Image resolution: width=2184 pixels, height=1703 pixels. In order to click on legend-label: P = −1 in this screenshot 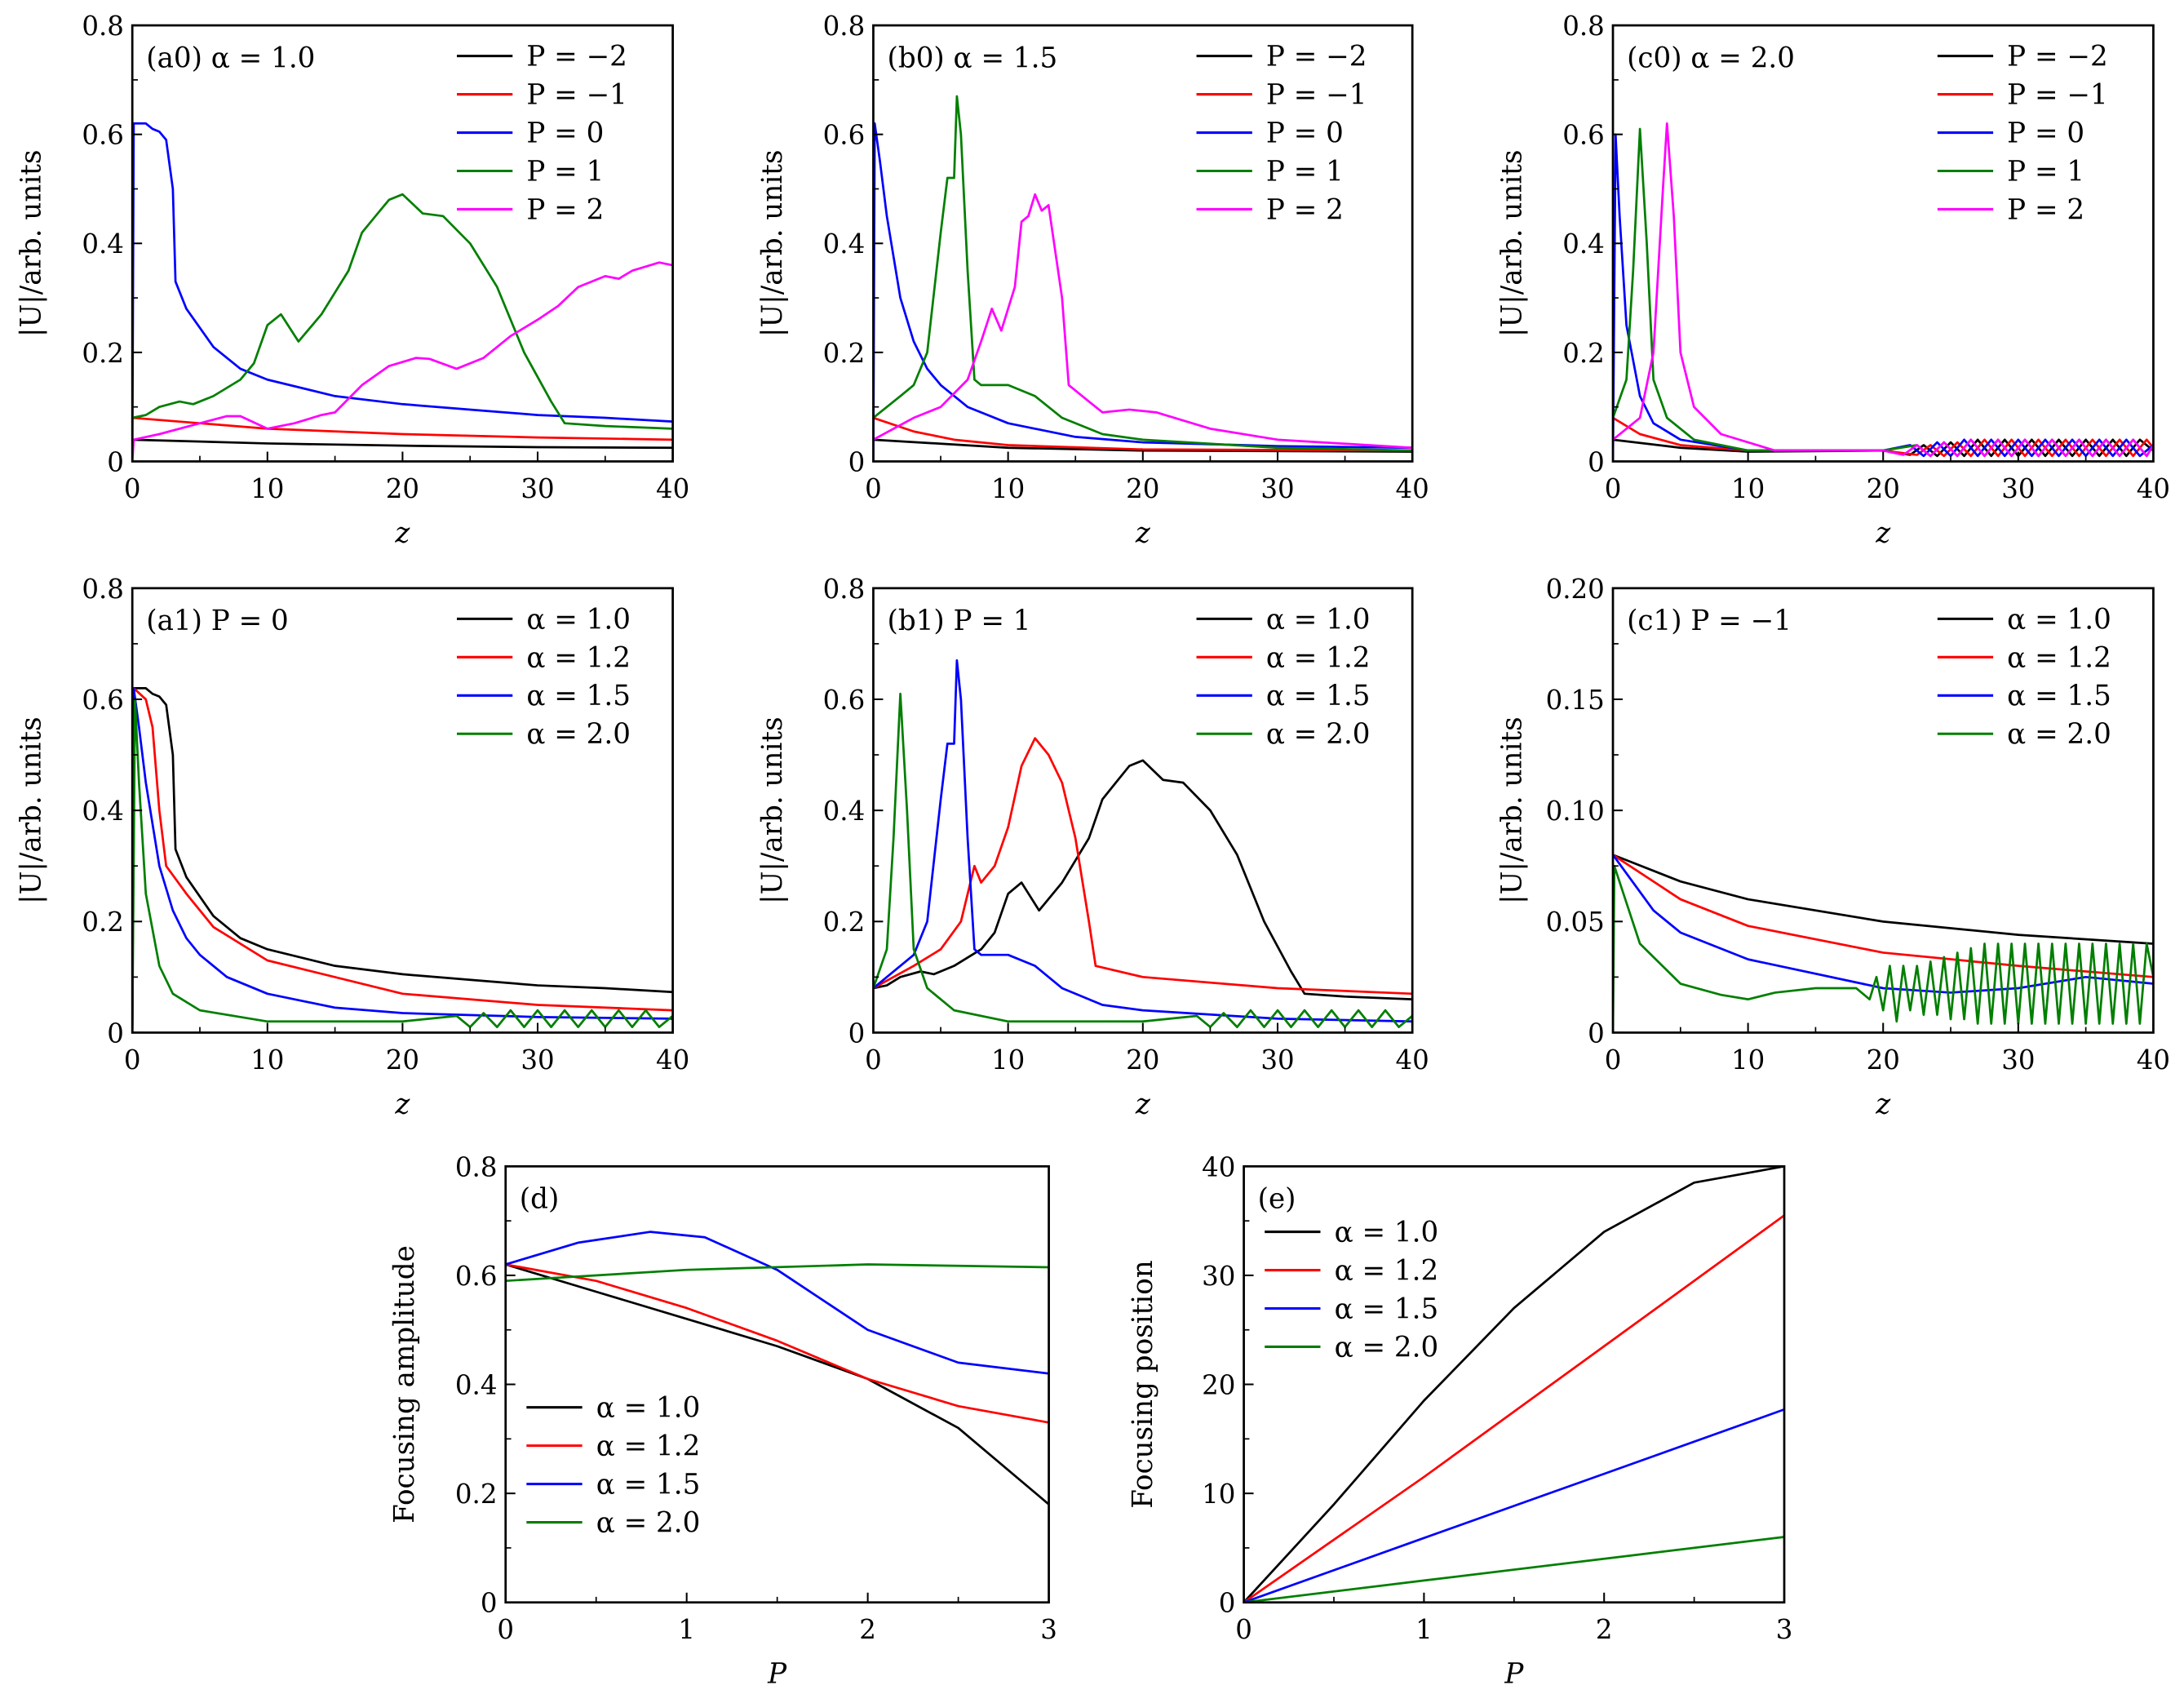, I will do `click(2058, 95)`.